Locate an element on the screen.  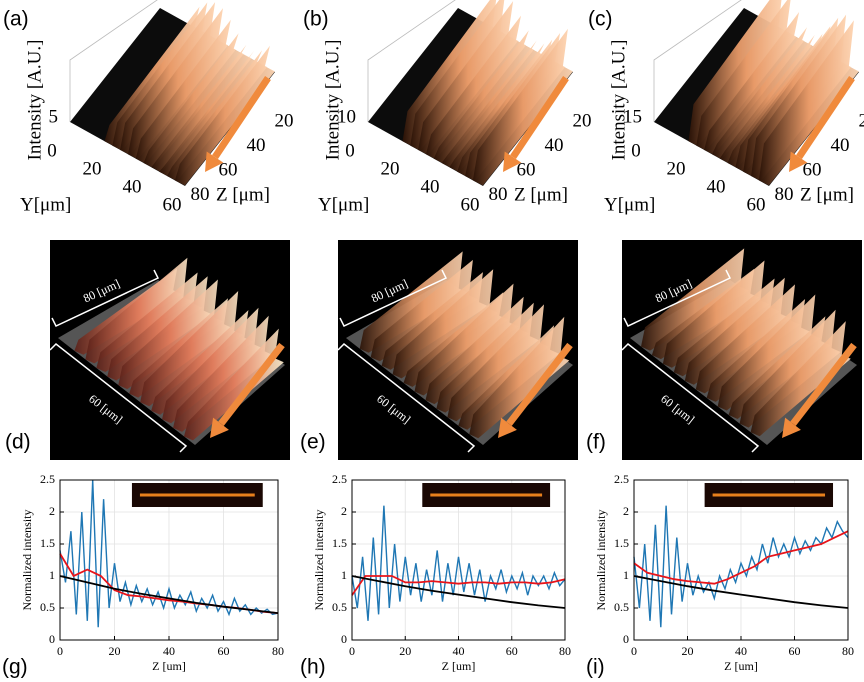
panel-label: (c) is located at coordinates (600, 19).